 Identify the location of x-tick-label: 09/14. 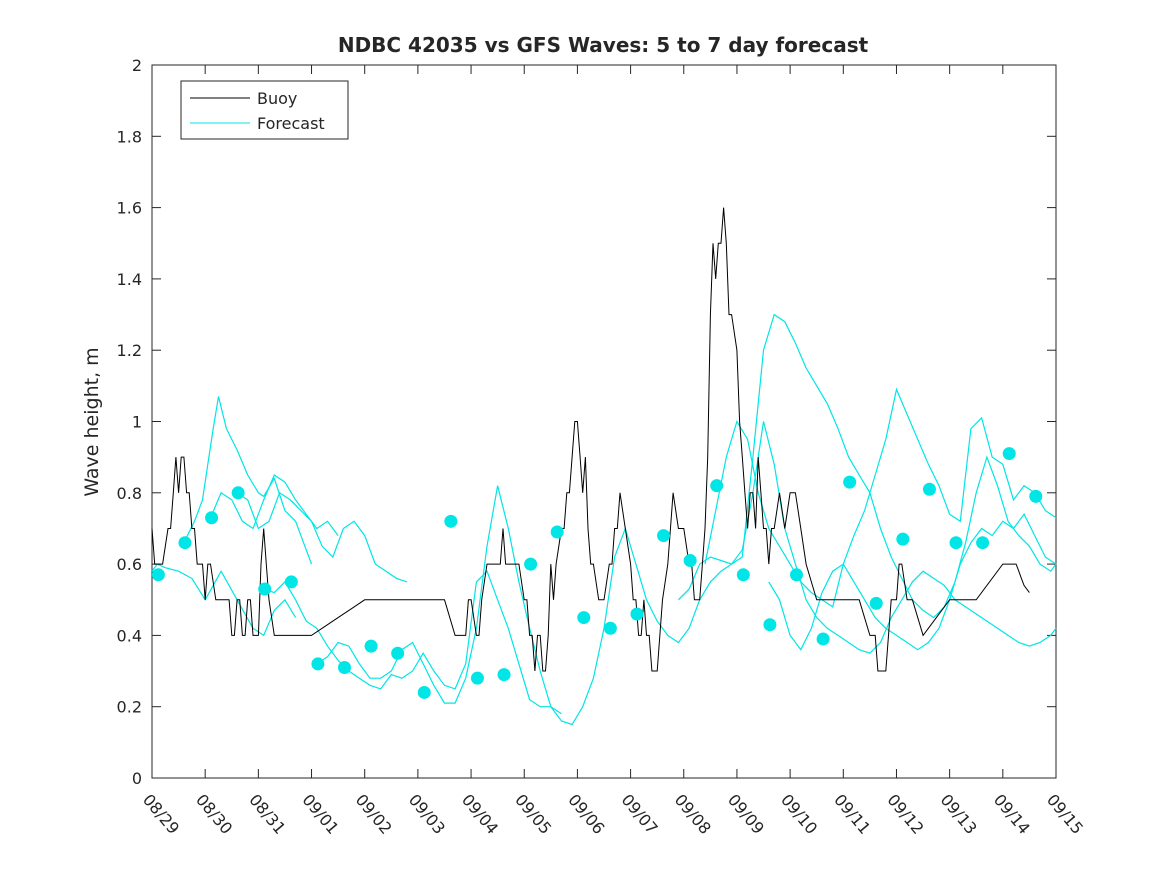
(1012, 814).